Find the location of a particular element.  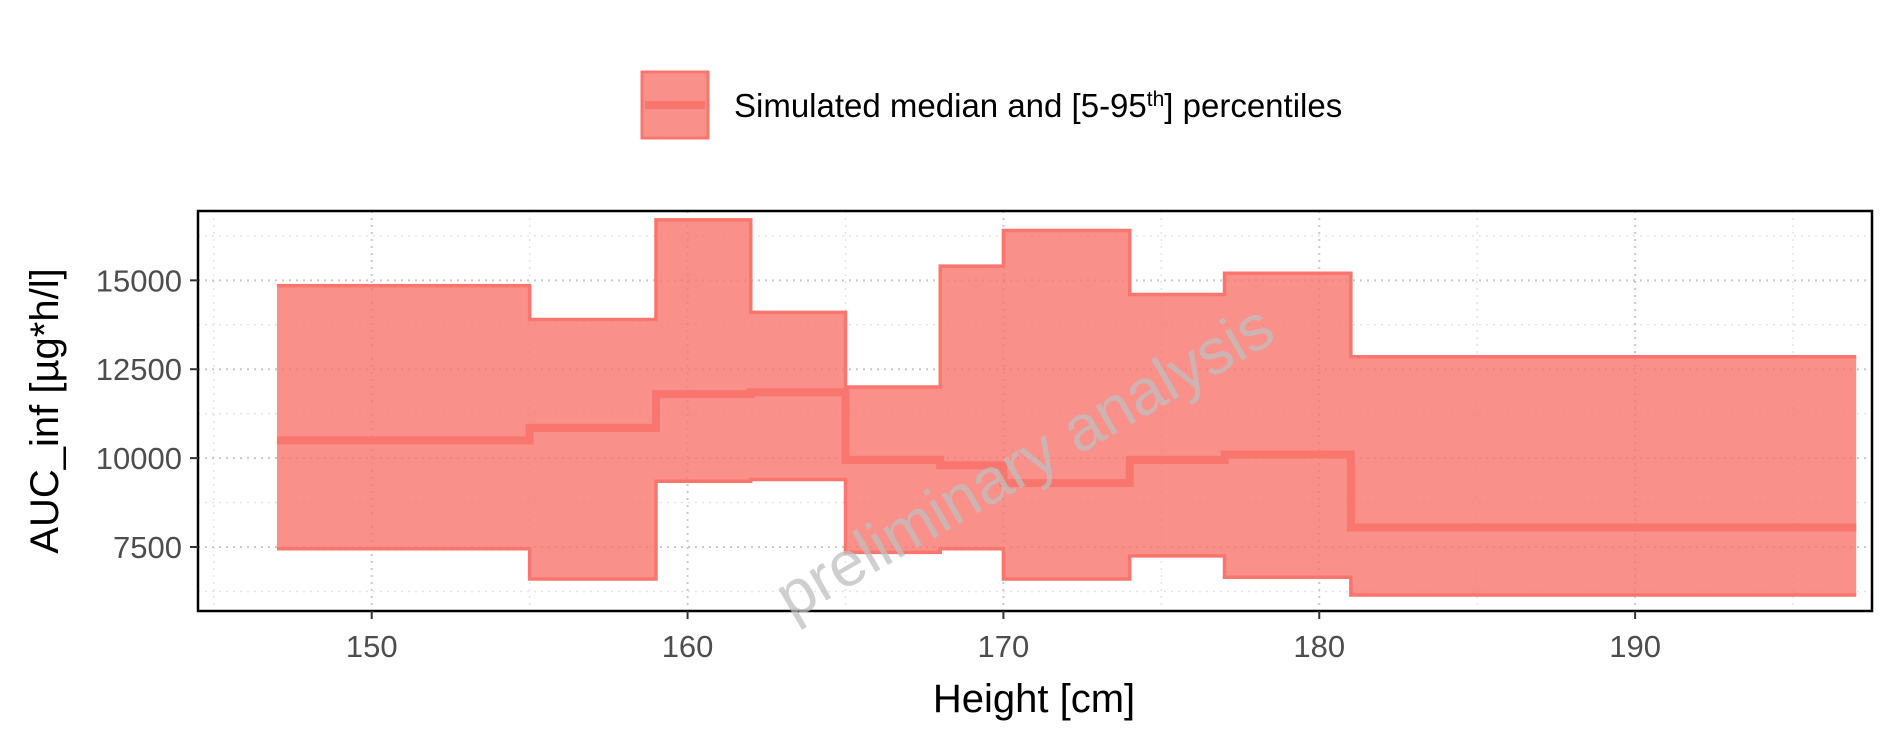

legend-label-end: ] percentiles is located at coordinates (1253, 105).